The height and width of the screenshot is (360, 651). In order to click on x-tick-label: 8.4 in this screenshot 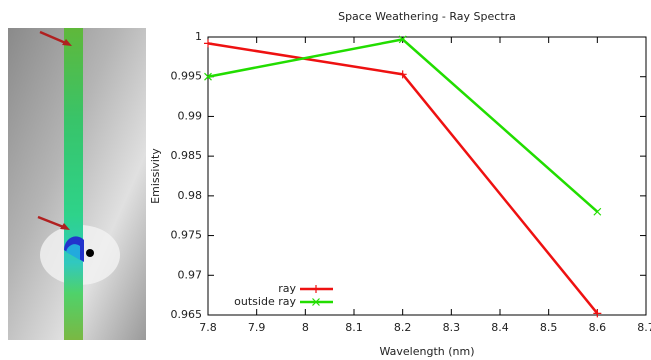, I will do `click(500, 327)`.